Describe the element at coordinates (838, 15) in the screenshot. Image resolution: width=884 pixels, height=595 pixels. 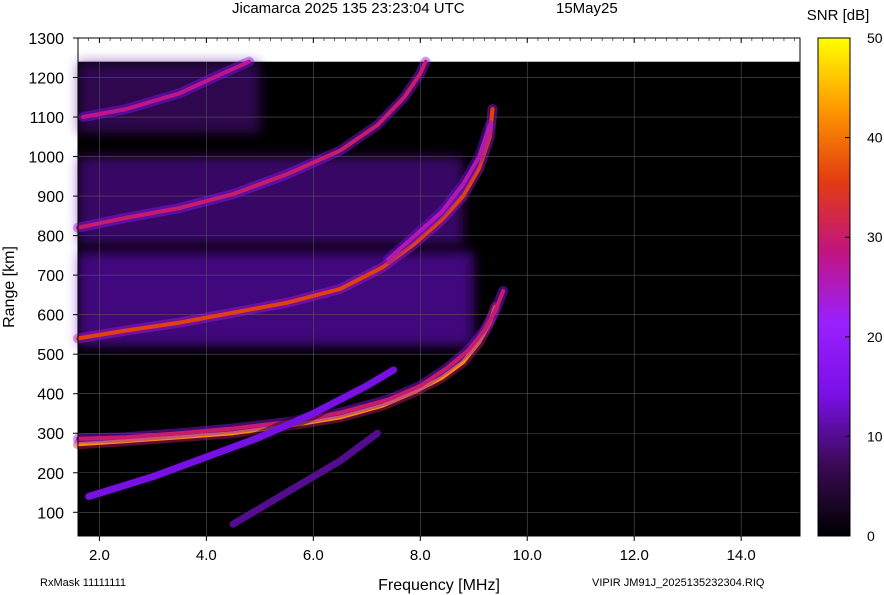
I see `colorbar-label: SNR [dB]` at that location.